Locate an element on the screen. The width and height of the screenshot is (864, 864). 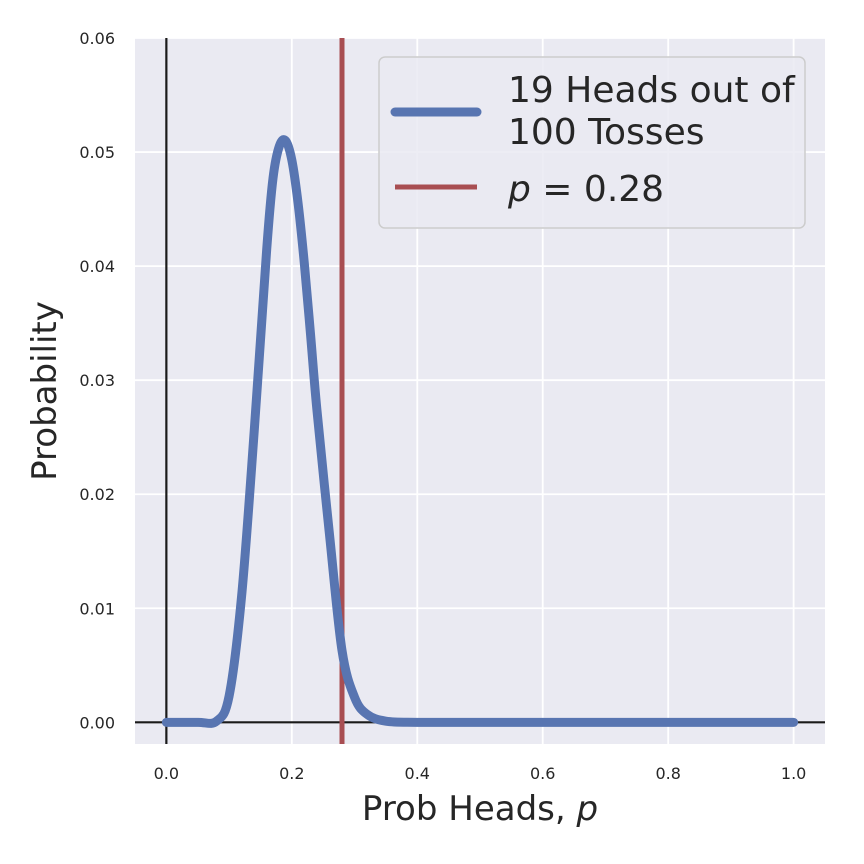
y-tick-label: 0.06 is located at coordinates (97, 38).